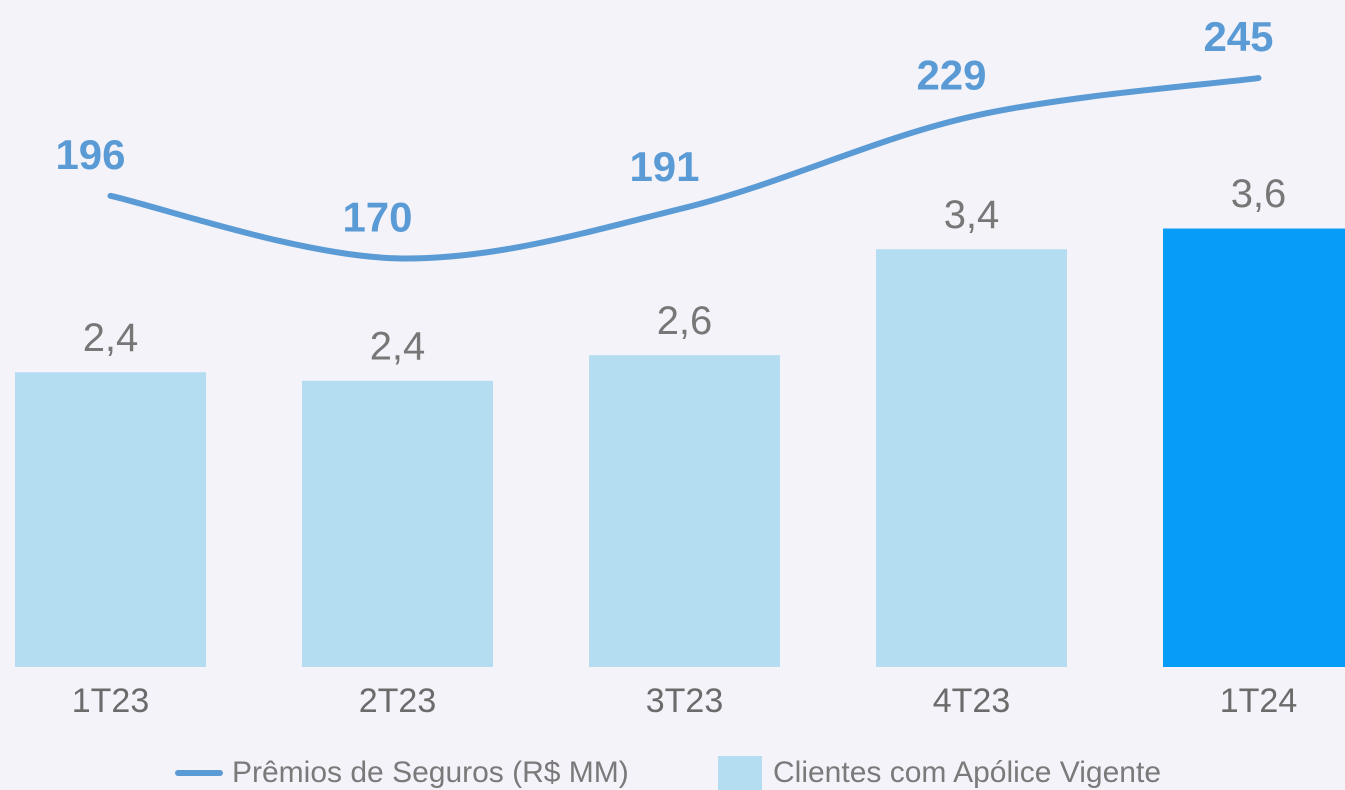 The height and width of the screenshot is (790, 1345). I want to click on line-value-label: 245, so click(1238, 36).